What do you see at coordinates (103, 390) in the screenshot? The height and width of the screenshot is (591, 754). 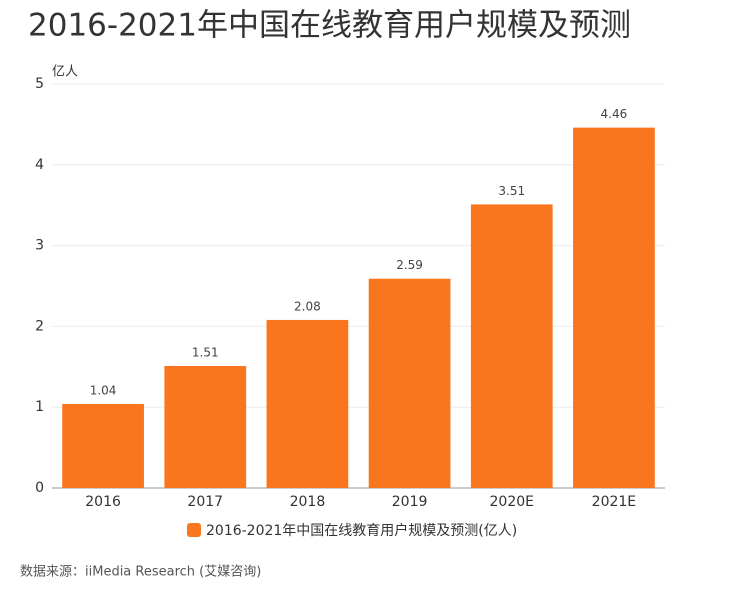 I see `data-label: 1.04` at bounding box center [103, 390].